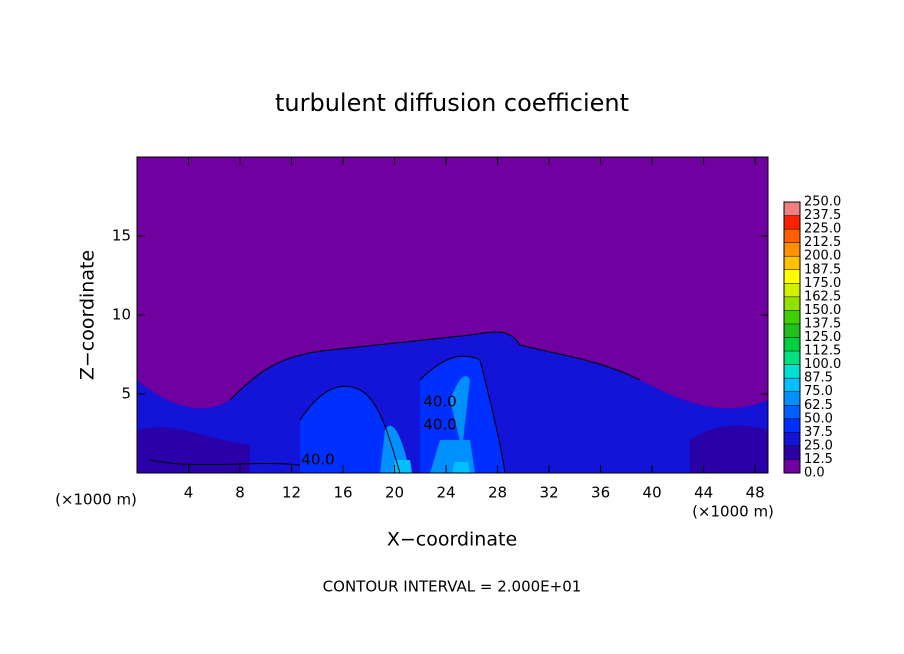 The image size is (904, 654). What do you see at coordinates (818, 378) in the screenshot?
I see `colorbar-label: 87.5` at bounding box center [818, 378].